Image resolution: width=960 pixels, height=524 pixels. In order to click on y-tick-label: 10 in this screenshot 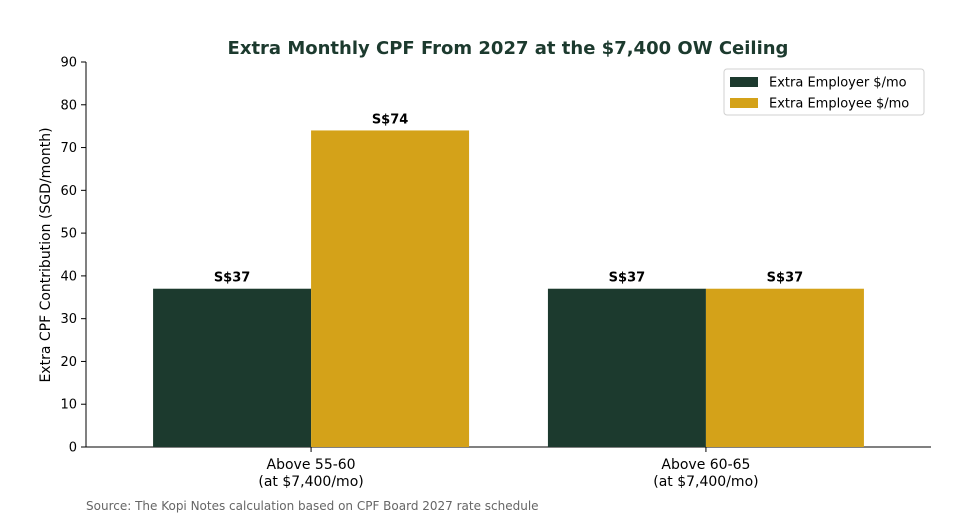, I will do `click(68, 405)`.